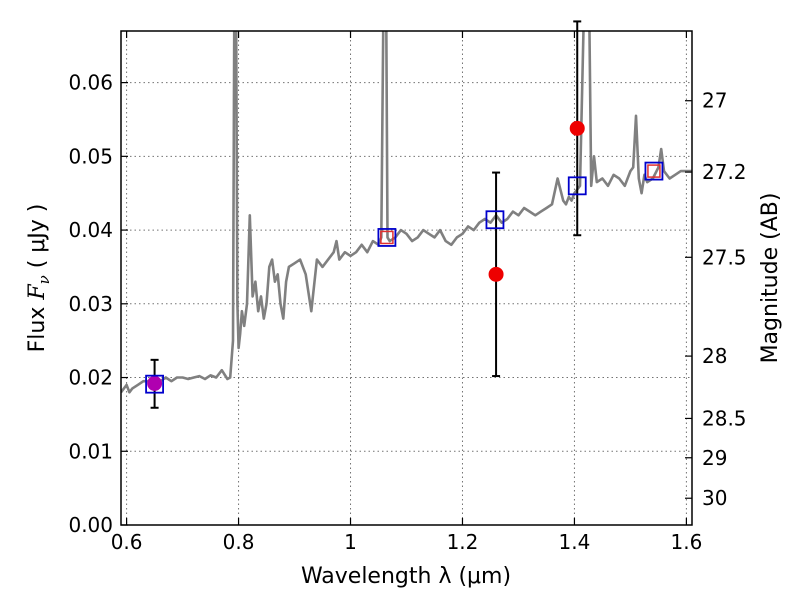 This screenshot has width=800, height=600. Describe the element at coordinates (37, 292) in the screenshot. I see `y-axis-label-symbol: F` at that location.